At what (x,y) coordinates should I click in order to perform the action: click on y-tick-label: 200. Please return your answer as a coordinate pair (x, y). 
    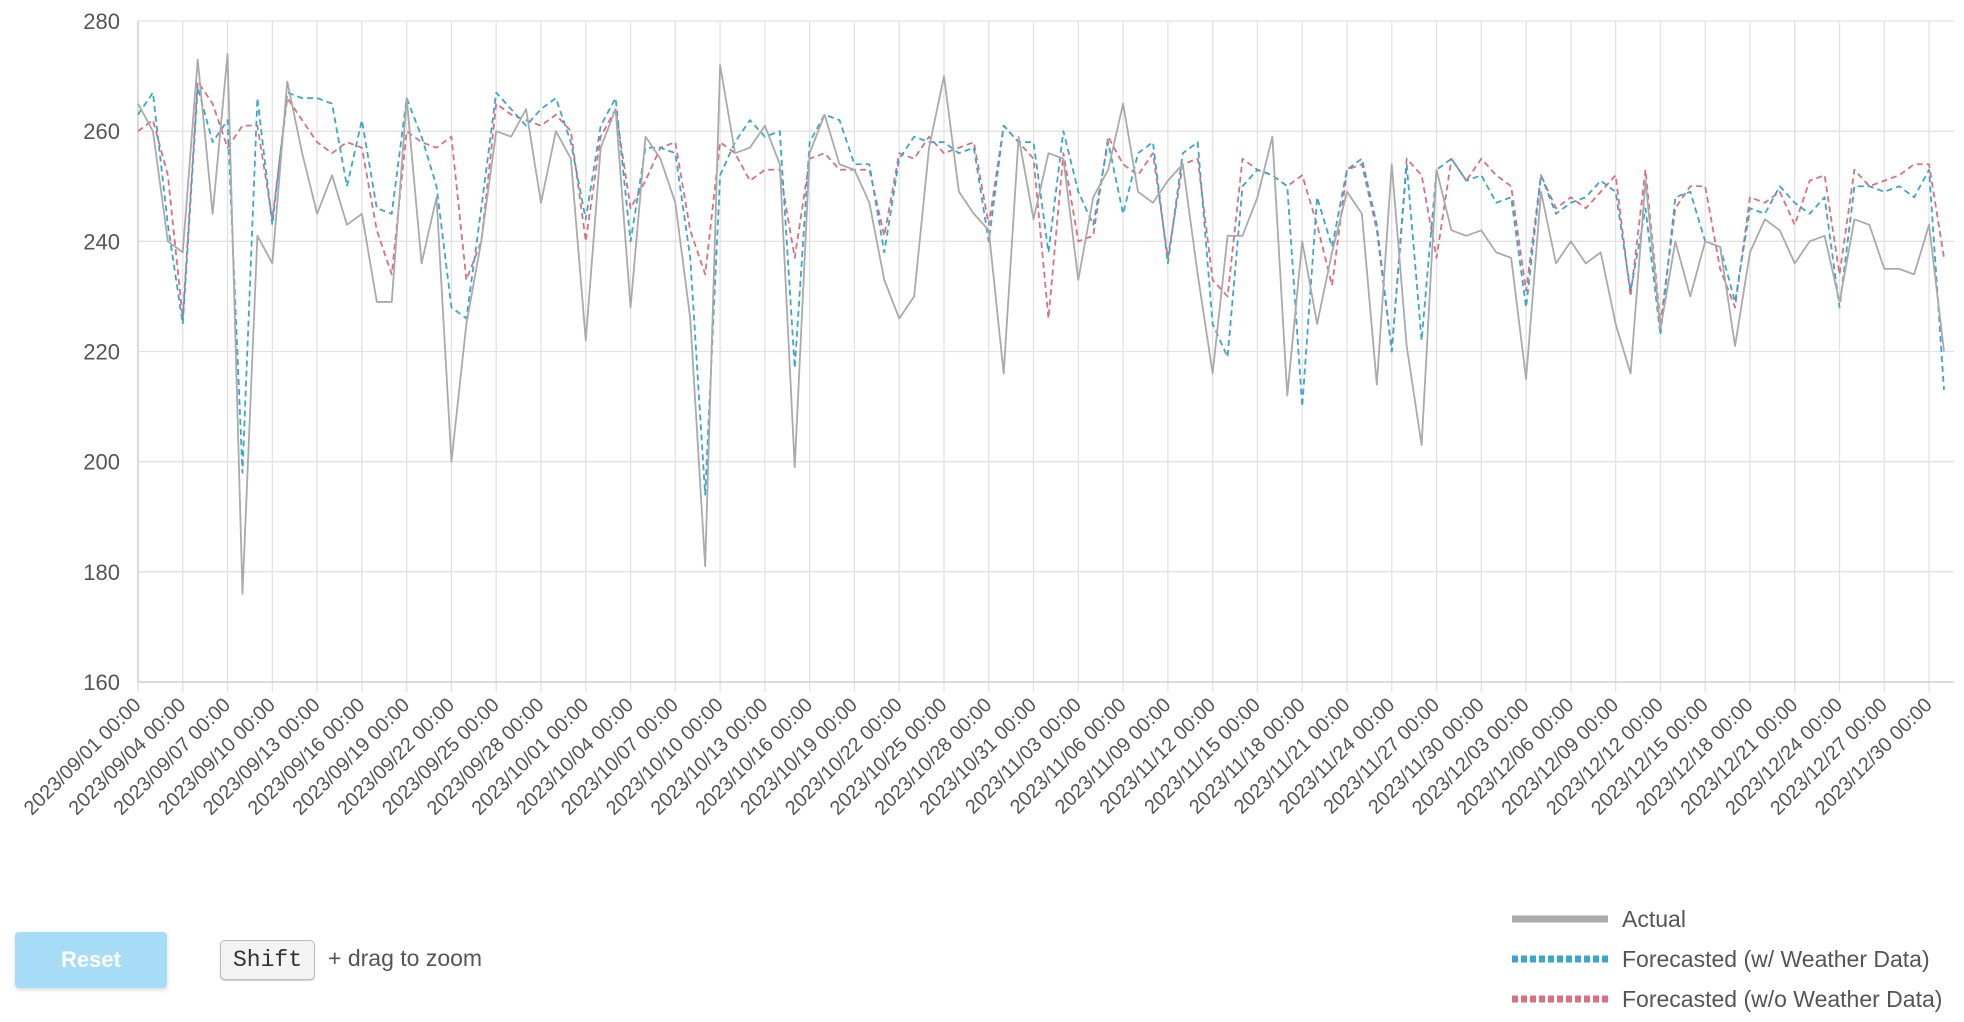
    Looking at the image, I should click on (101, 462).